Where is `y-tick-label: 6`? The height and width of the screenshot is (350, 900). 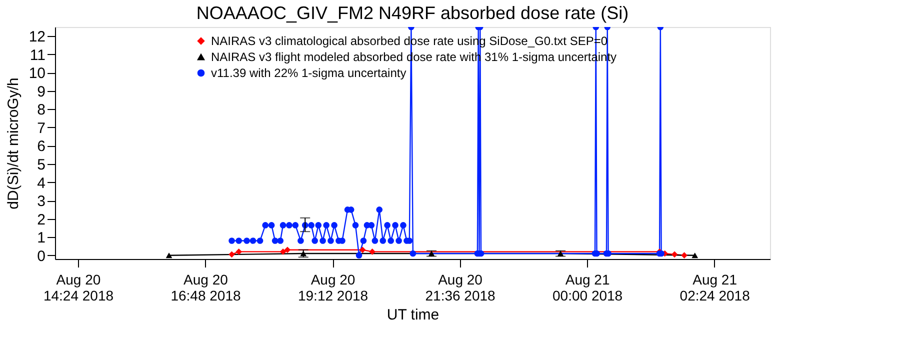
y-tick-label: 6 is located at coordinates (41, 147).